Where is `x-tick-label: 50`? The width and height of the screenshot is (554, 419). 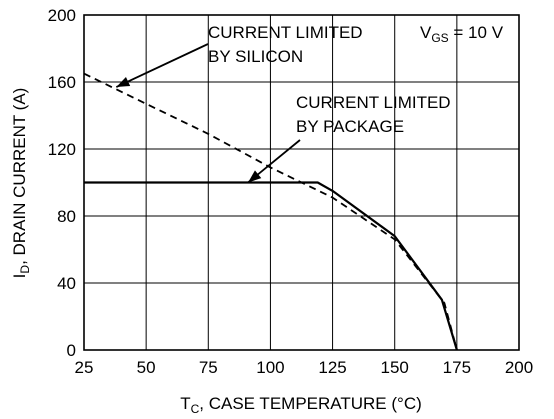
x-tick-label: 50 is located at coordinates (146, 367).